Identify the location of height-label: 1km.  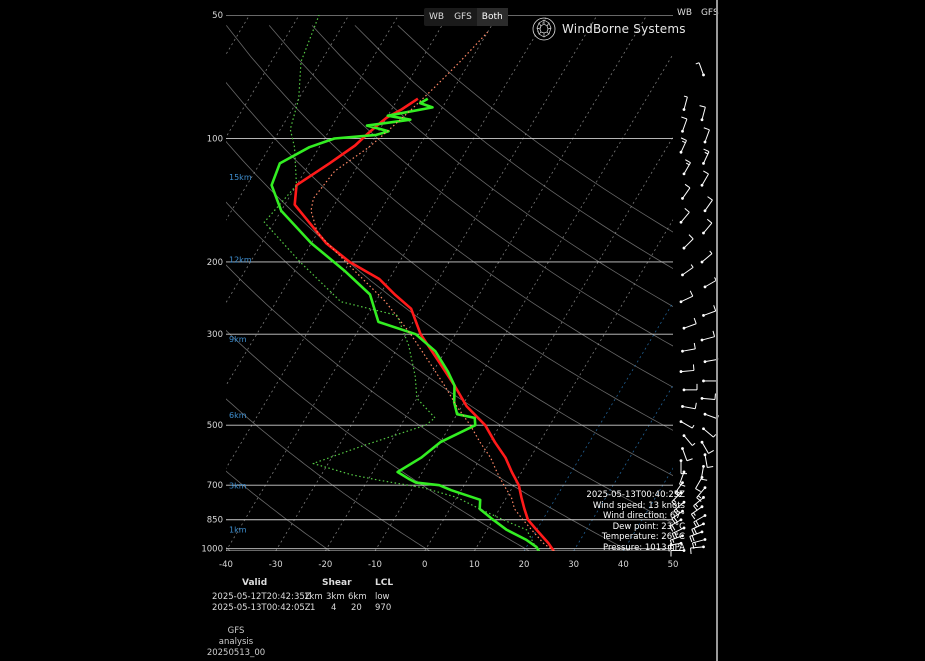
(238, 530).